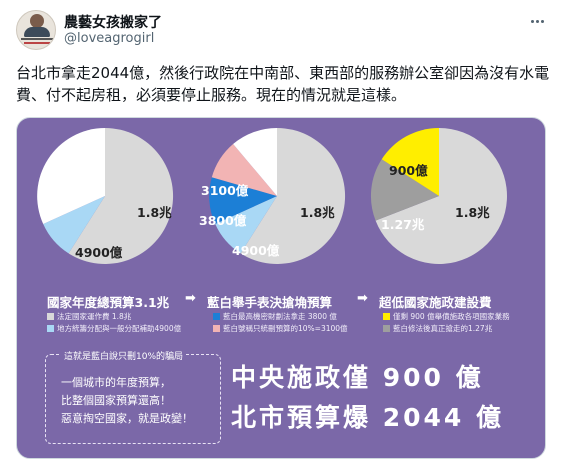  What do you see at coordinates (114, 328) in the screenshot?
I see `legend-item: 地方統籌分配與一般分配補助4900億` at bounding box center [114, 328].